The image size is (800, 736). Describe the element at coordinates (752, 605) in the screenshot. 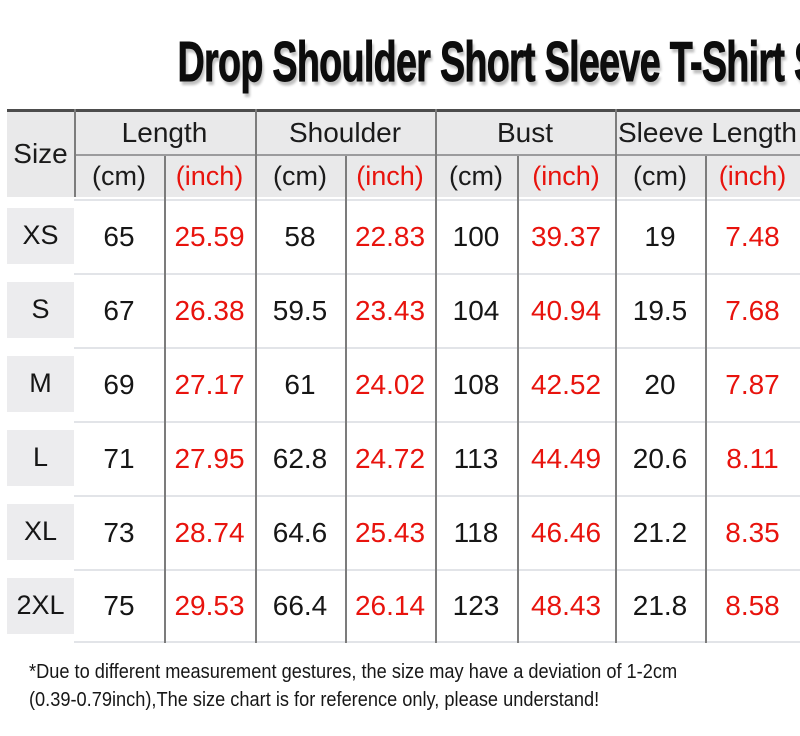

I see `cell-sleeve-inch: 8.58` at that location.